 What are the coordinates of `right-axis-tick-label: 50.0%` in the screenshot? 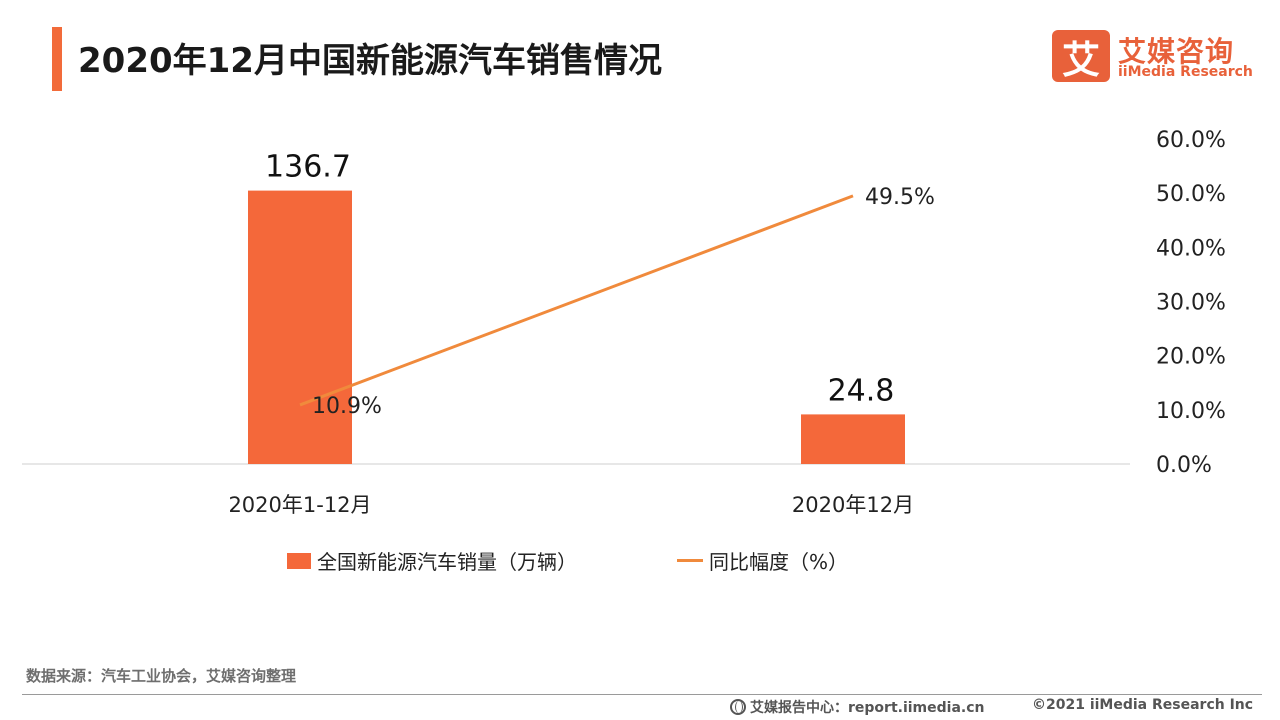 It's located at (1191, 194).